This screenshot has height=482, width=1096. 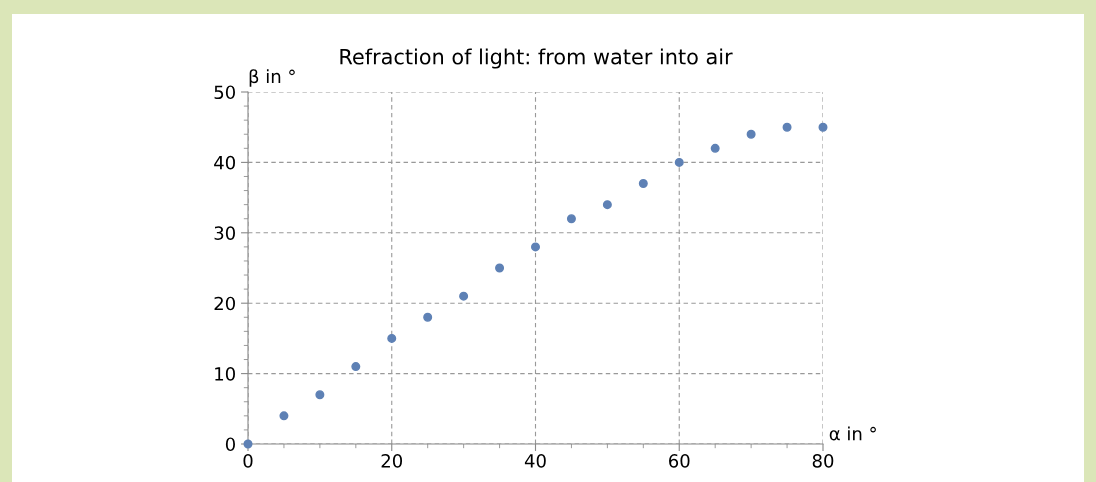 What do you see at coordinates (224, 162) in the screenshot?
I see `y-tick-label: 40` at bounding box center [224, 162].